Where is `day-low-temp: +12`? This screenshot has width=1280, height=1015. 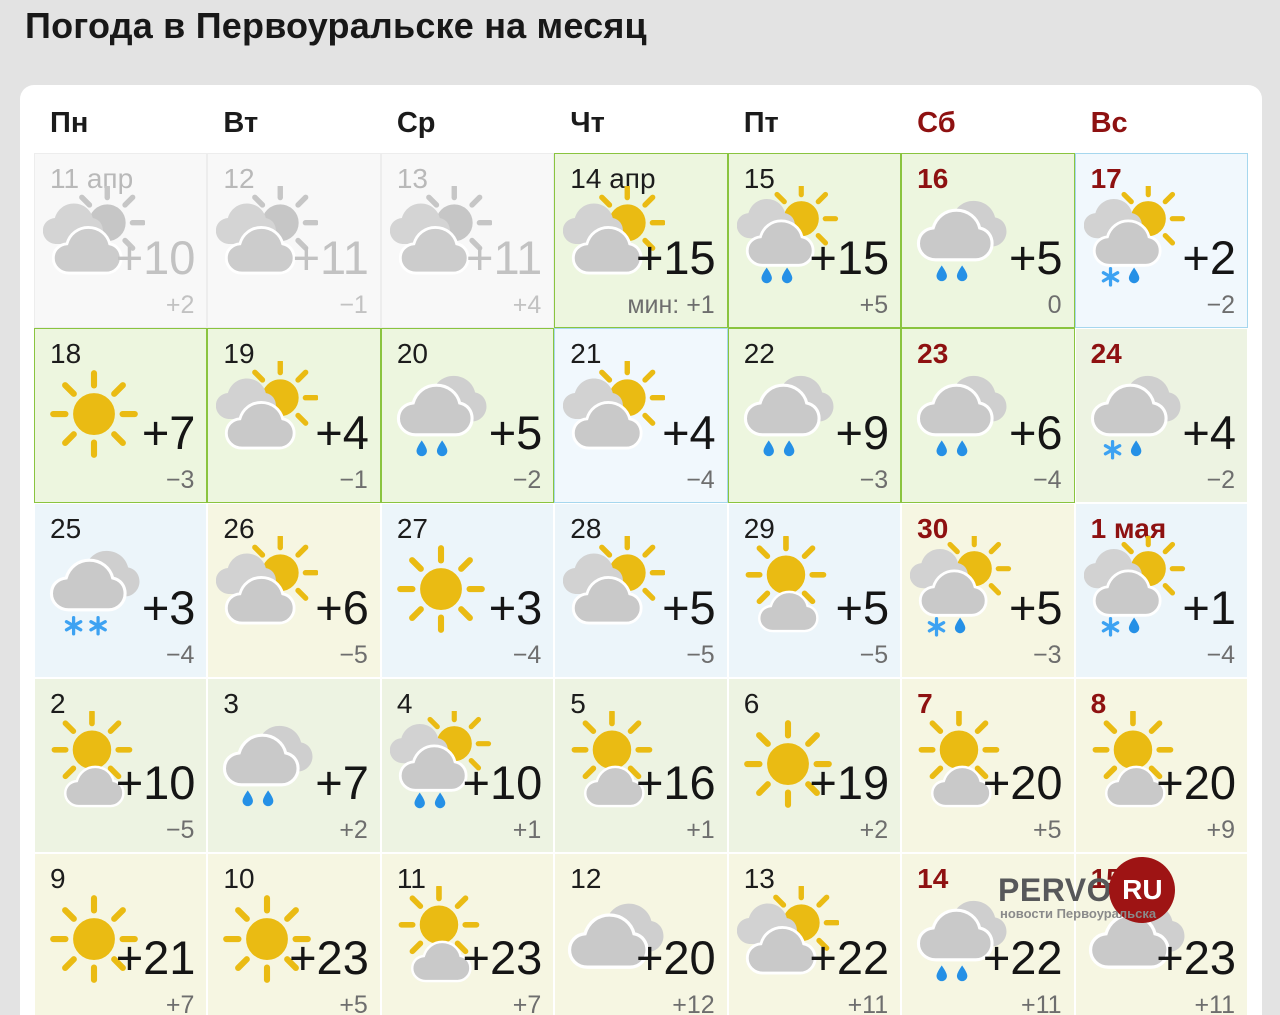
day-low-temp: +12 is located at coordinates (693, 1003).